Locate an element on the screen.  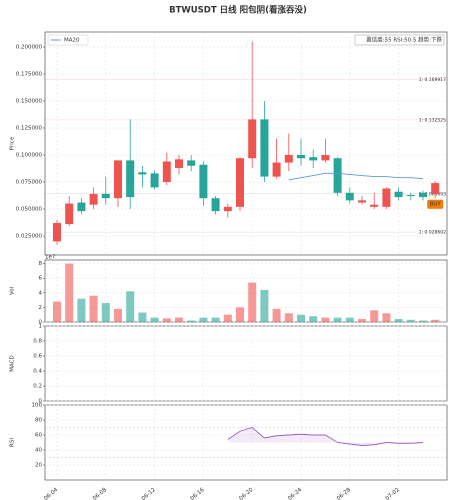
legend-box is located at coordinates (68, 40).